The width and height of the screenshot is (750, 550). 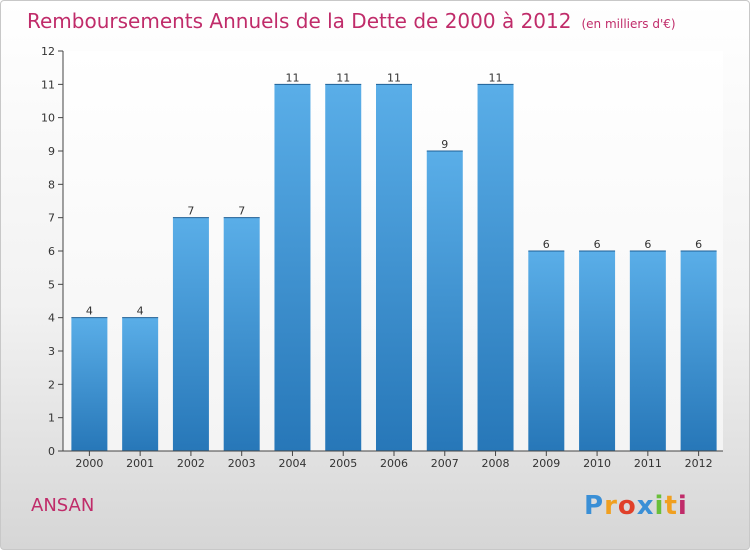 I want to click on chart-unit-note: (en milliers d'€), so click(x=628, y=24).